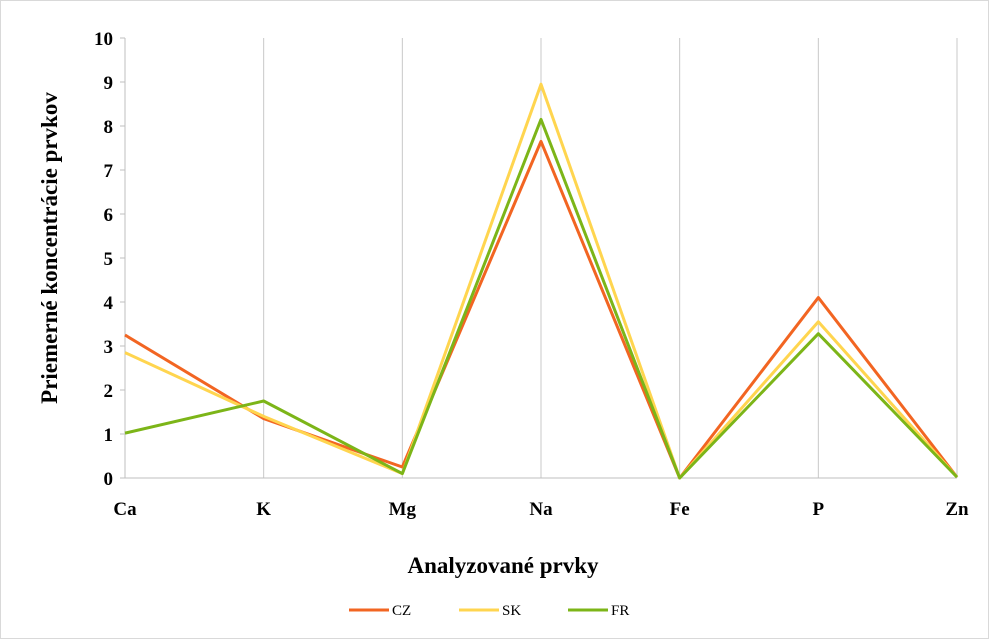 The width and height of the screenshot is (989, 640). Describe the element at coordinates (109, 347) in the screenshot. I see `y-tick-label: 3` at that location.